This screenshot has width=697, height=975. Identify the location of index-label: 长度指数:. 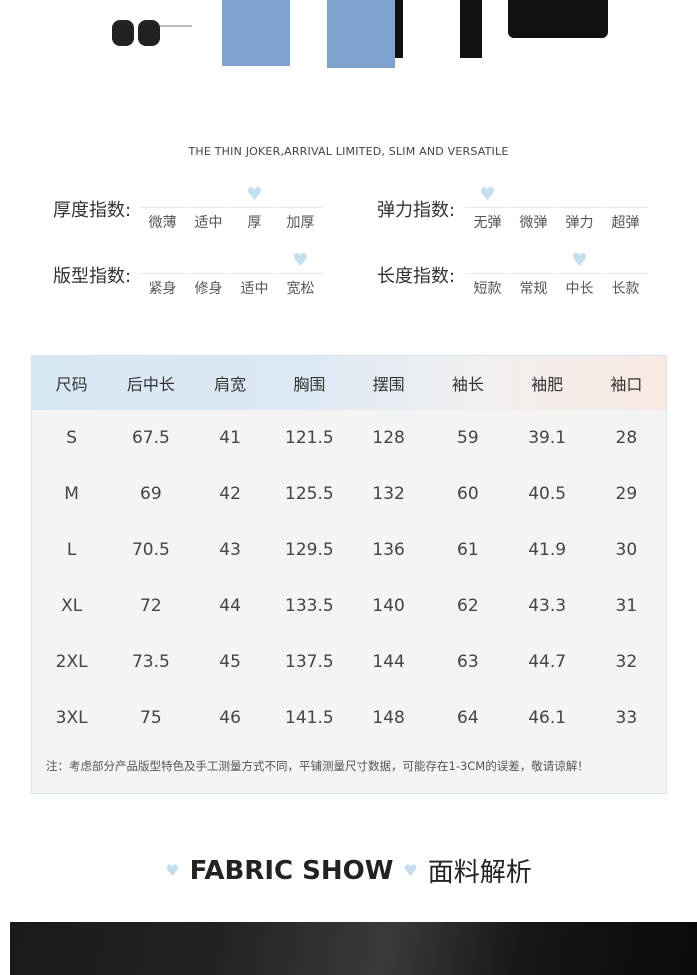
(416, 276).